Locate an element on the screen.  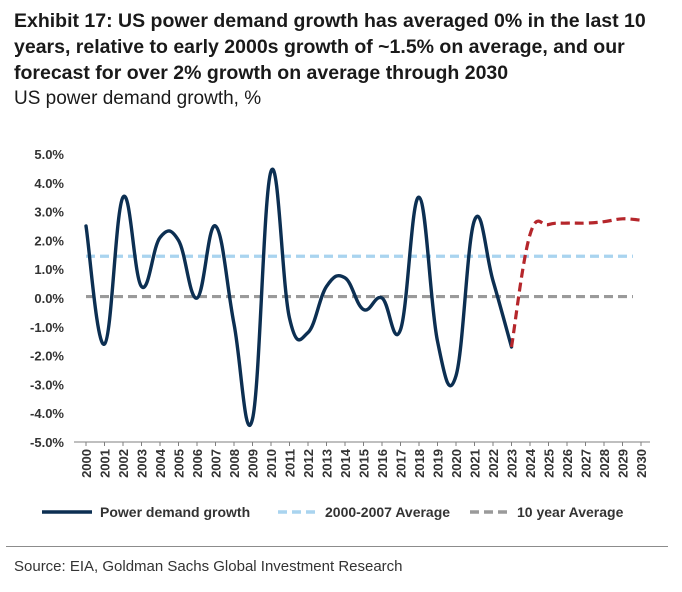
x-tick-label: 2029 is located at coordinates (623, 463).